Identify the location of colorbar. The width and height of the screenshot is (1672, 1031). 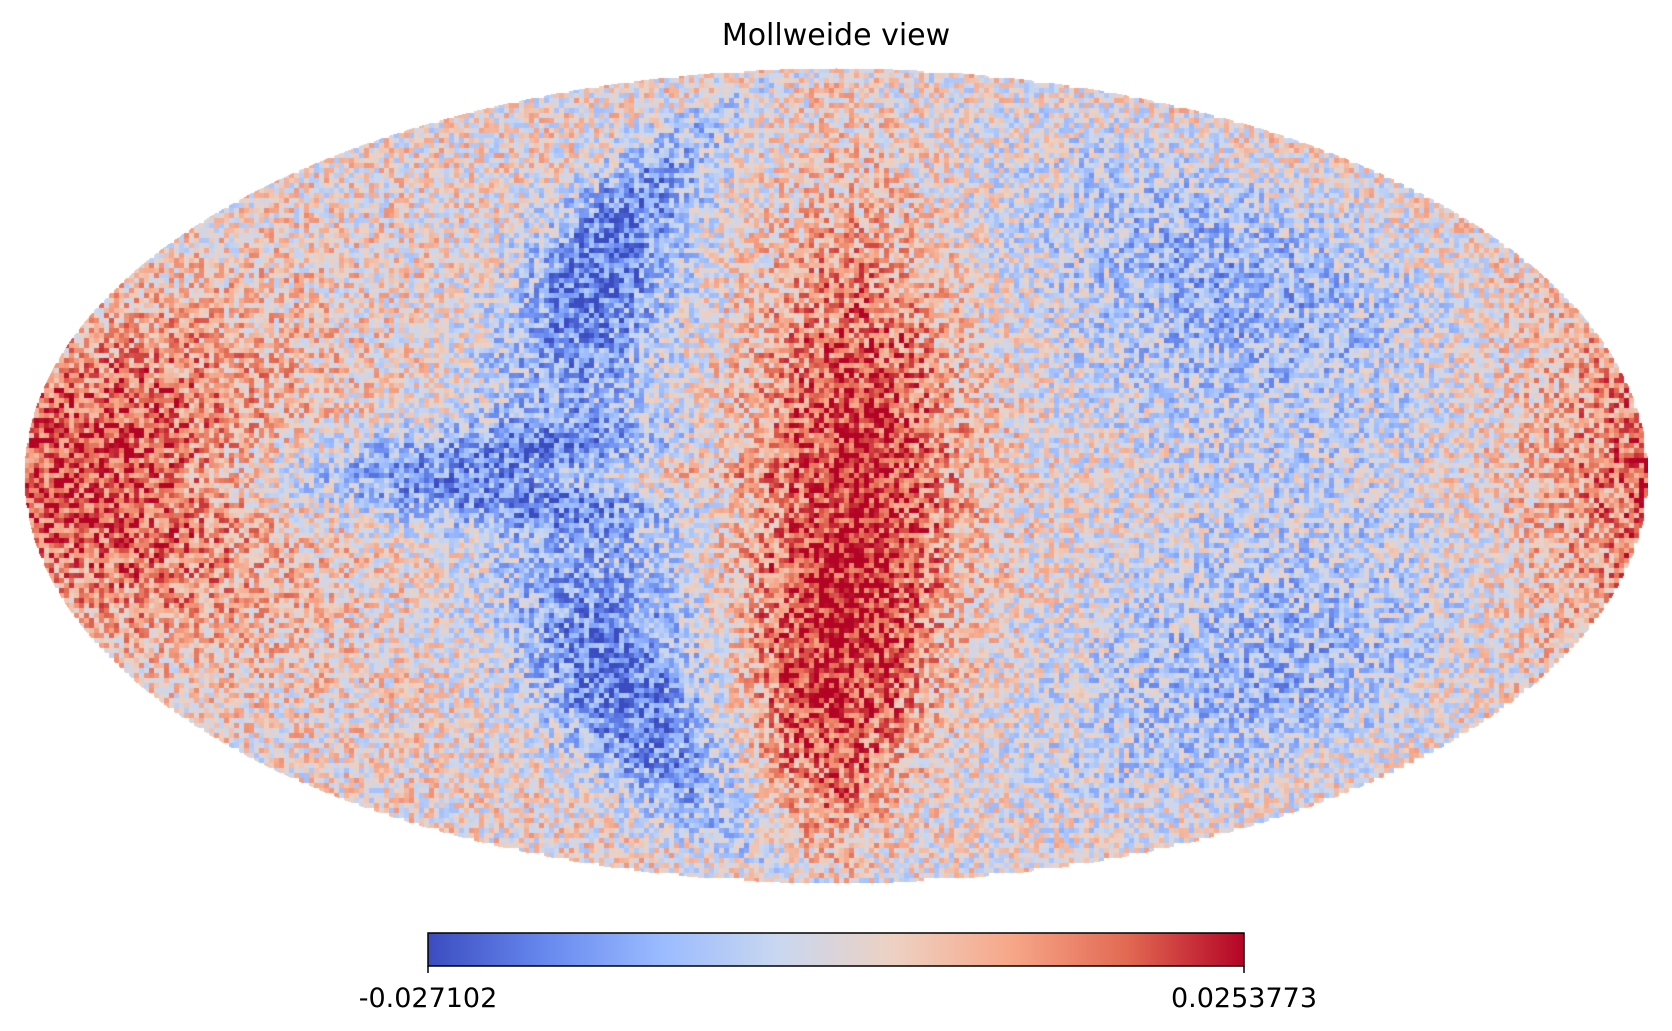
(836, 949).